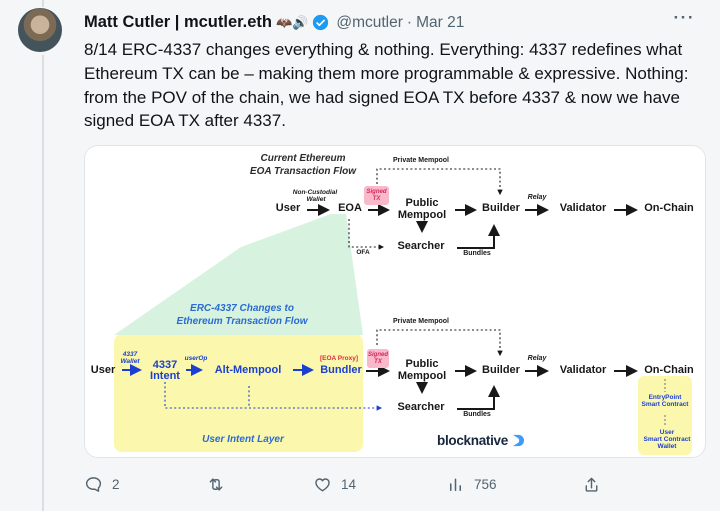 Image resolution: width=720 pixels, height=511 pixels. What do you see at coordinates (421, 160) in the screenshot?
I see `label-private-mempool-top: Private Mempool` at bounding box center [421, 160].